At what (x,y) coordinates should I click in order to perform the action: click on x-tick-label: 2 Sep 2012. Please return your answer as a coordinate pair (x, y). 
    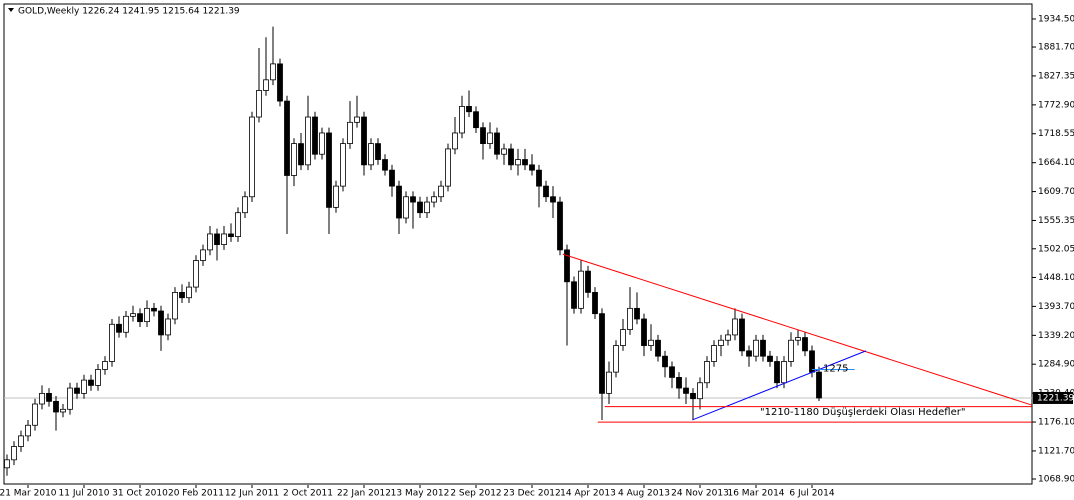
    Looking at the image, I should click on (475, 494).